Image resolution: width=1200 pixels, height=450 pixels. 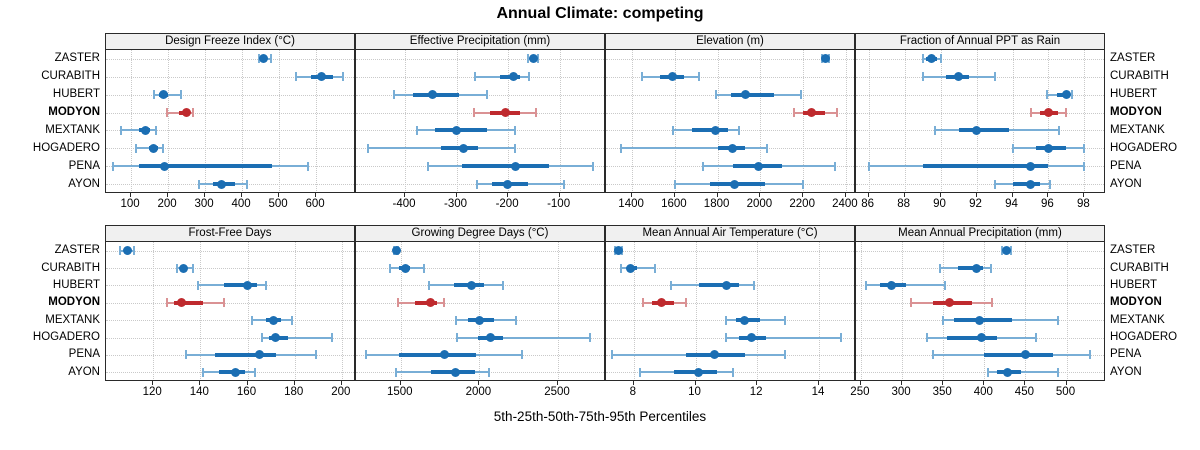 What do you see at coordinates (726, 320) in the screenshot?
I see `cap-5th-mextank` at bounding box center [726, 320].